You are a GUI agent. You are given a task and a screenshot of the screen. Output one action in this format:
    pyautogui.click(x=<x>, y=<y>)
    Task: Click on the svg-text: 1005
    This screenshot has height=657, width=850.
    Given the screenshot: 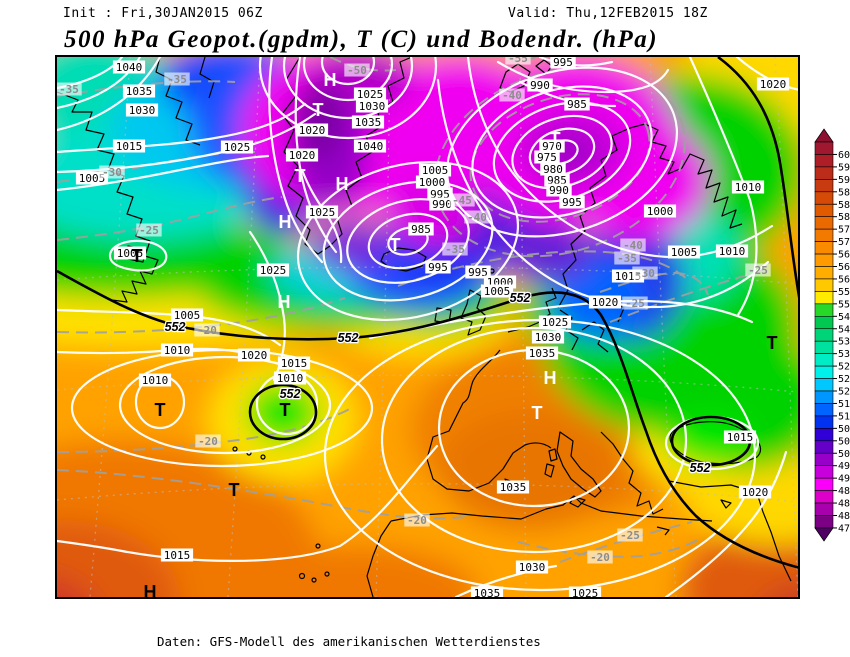 What is the action you would take?
    pyautogui.click(x=435, y=170)
    